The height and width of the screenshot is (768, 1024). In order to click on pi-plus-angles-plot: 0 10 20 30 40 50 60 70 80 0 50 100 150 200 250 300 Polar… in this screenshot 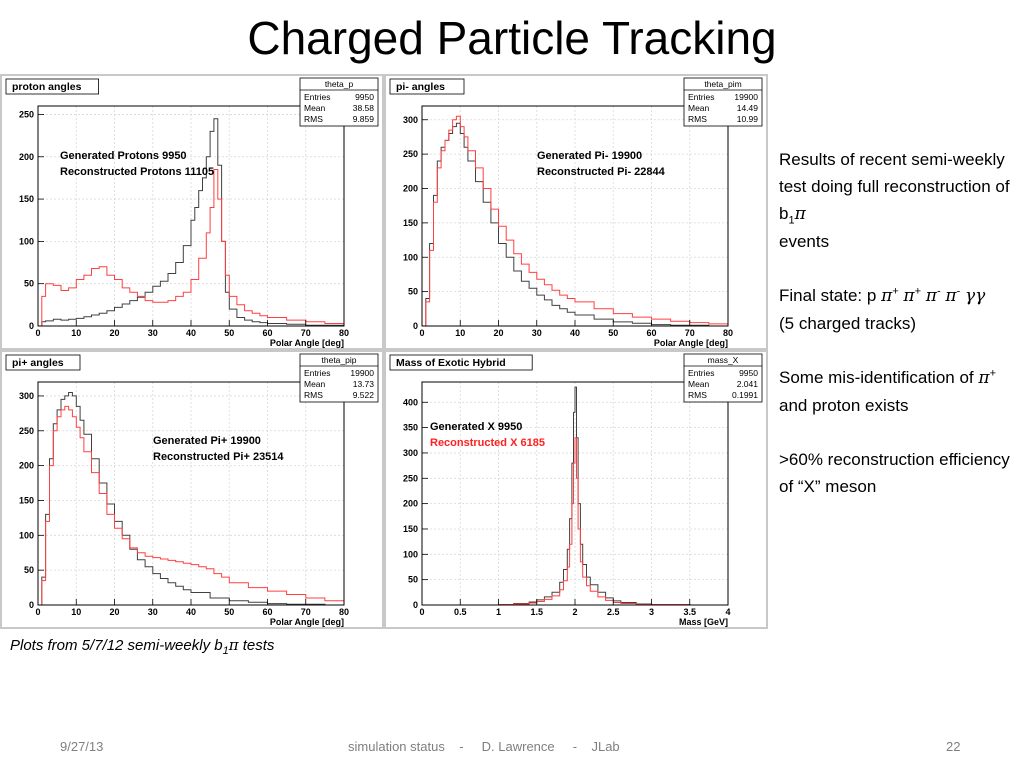, I will do `click(192, 489)`.